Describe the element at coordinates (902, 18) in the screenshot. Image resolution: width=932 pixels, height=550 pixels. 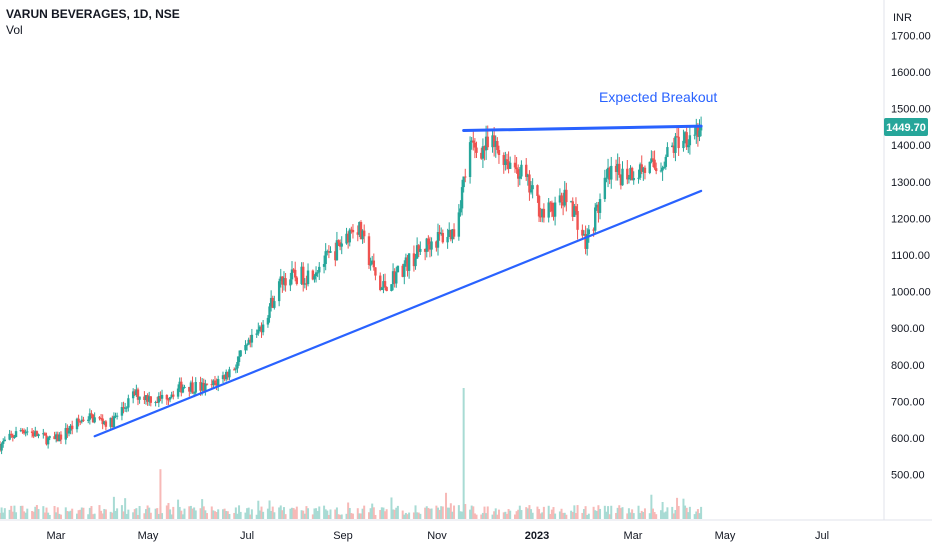
I see `currency-label: INR` at that location.